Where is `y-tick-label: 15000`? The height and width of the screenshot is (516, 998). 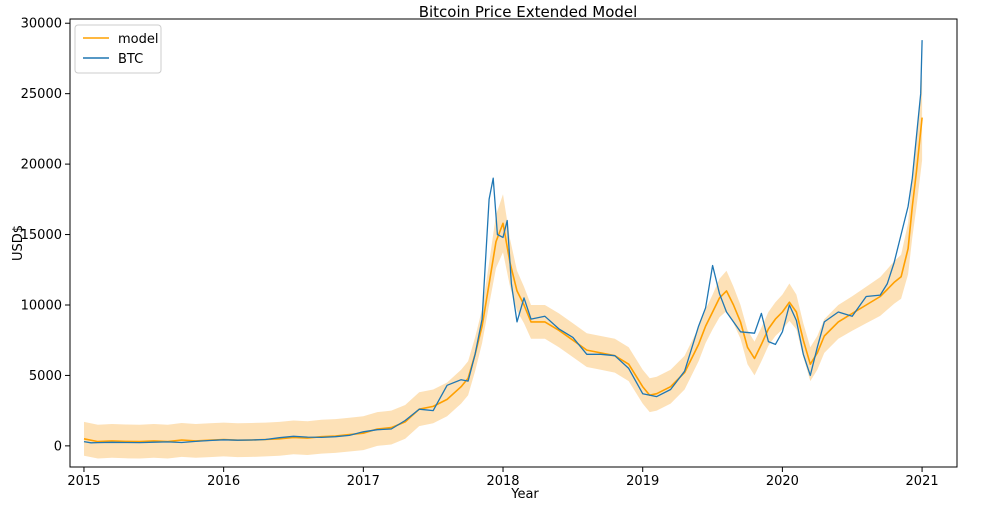
y-tick-label: 15000 is located at coordinates (41, 235).